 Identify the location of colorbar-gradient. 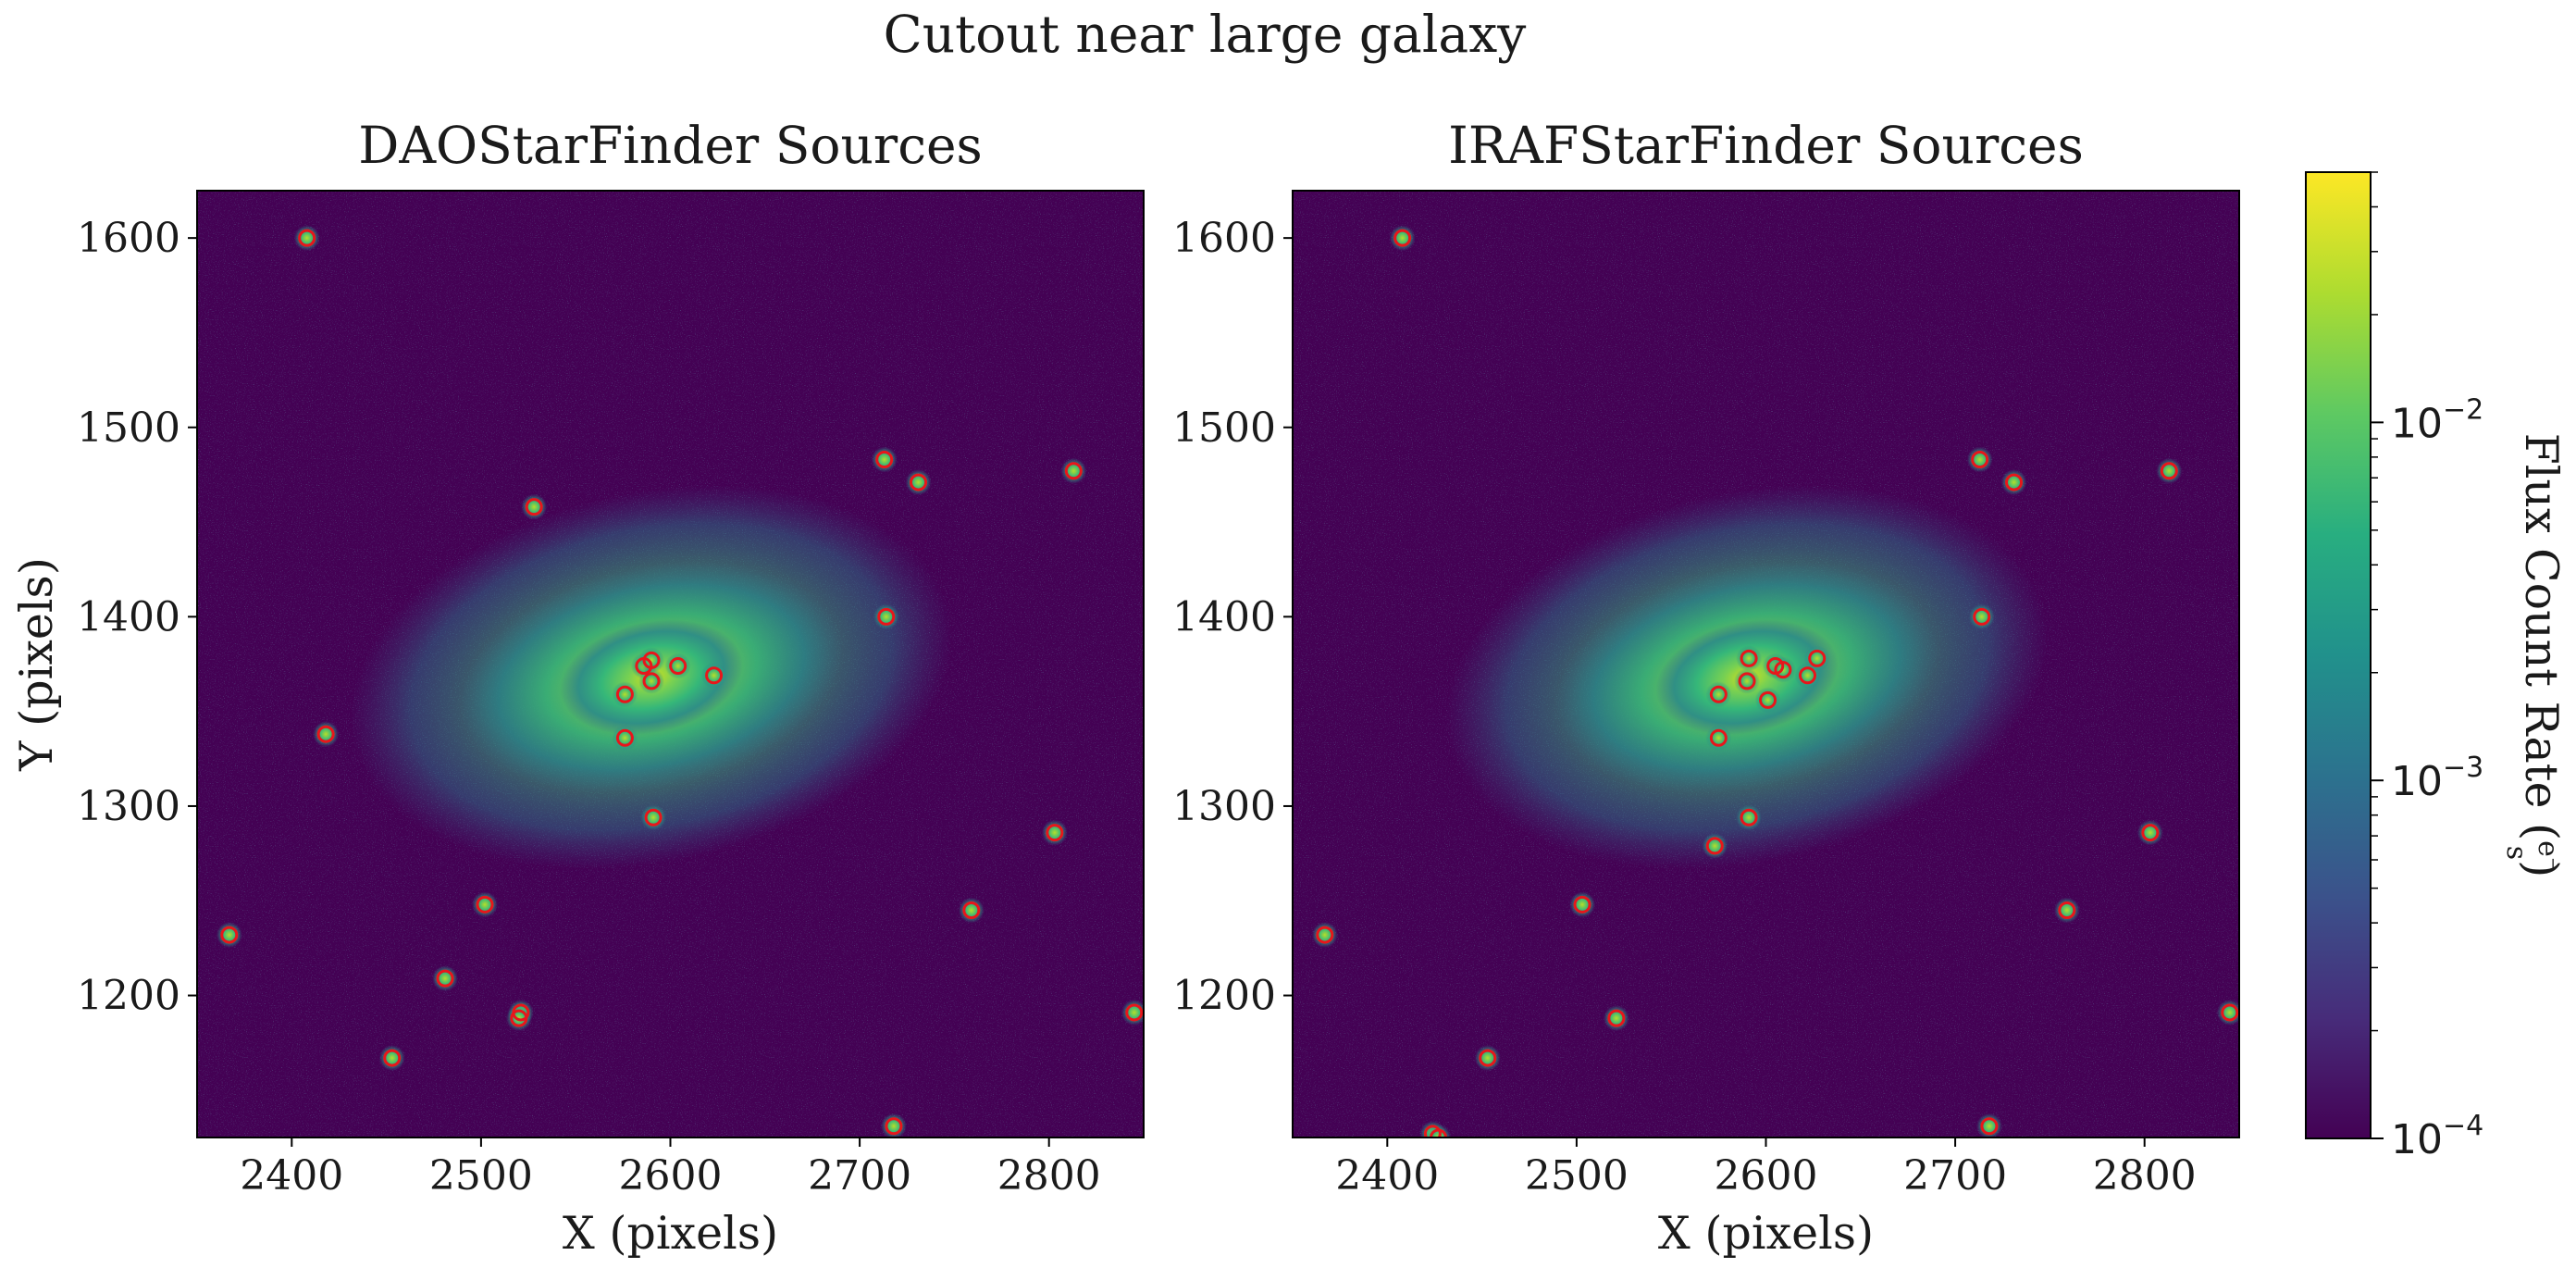
(2338, 655).